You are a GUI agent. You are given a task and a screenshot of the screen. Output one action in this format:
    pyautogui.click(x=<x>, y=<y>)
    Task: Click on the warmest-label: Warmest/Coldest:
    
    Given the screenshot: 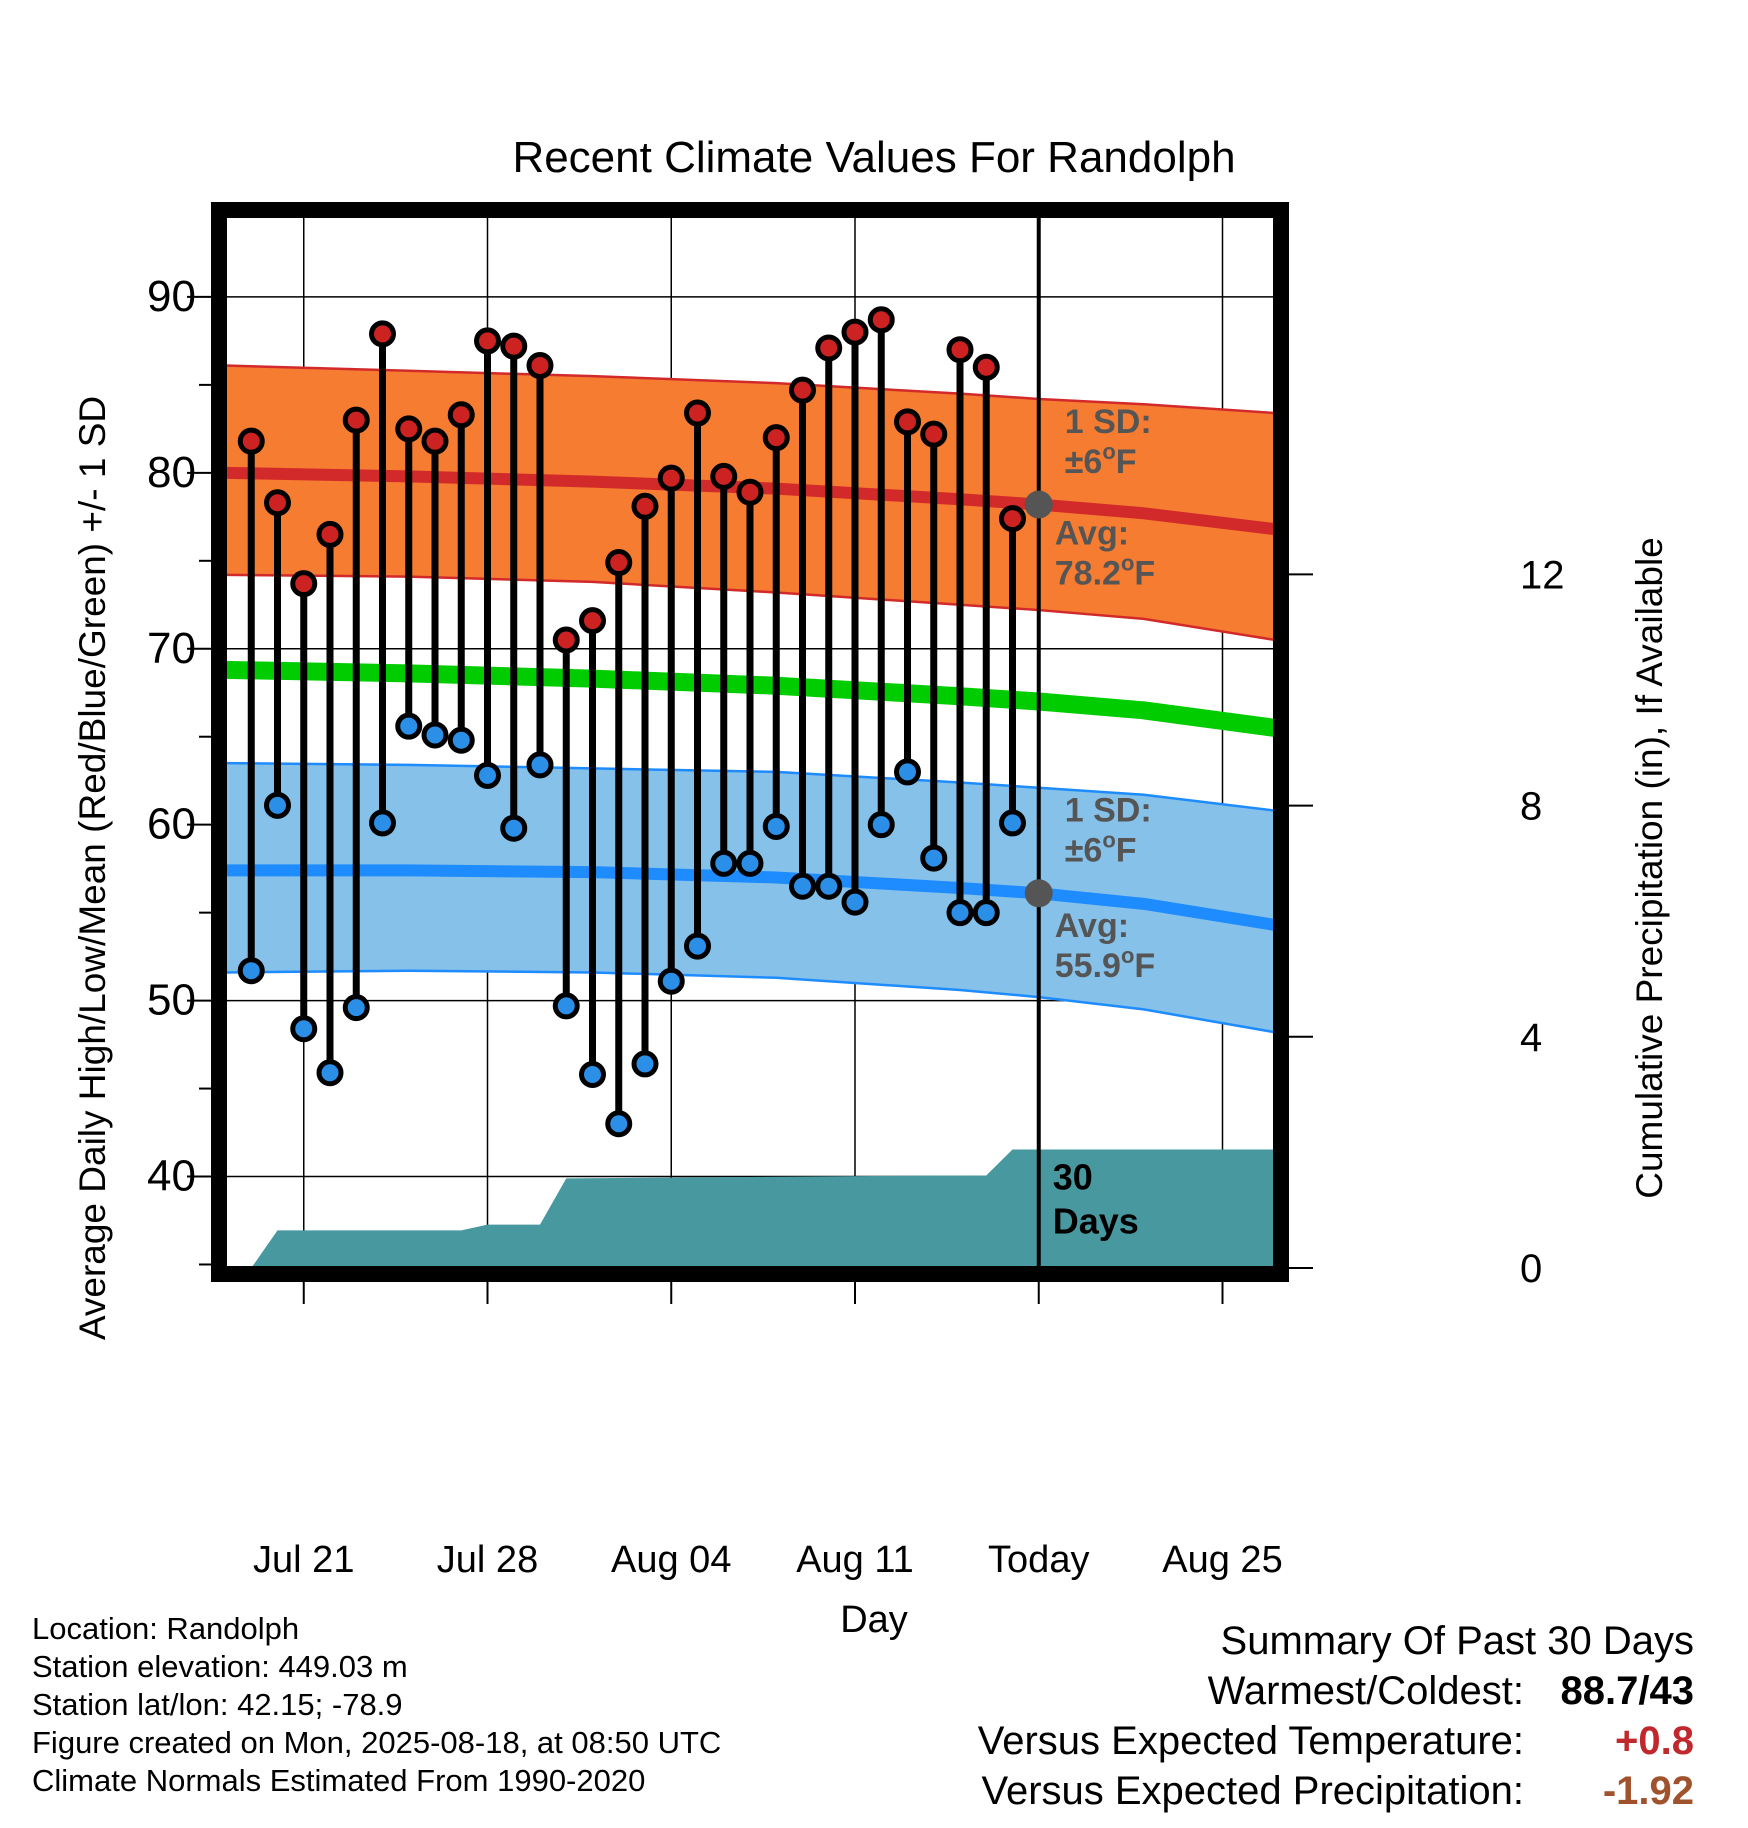 What is the action you would take?
    pyautogui.click(x=1365, y=1691)
    